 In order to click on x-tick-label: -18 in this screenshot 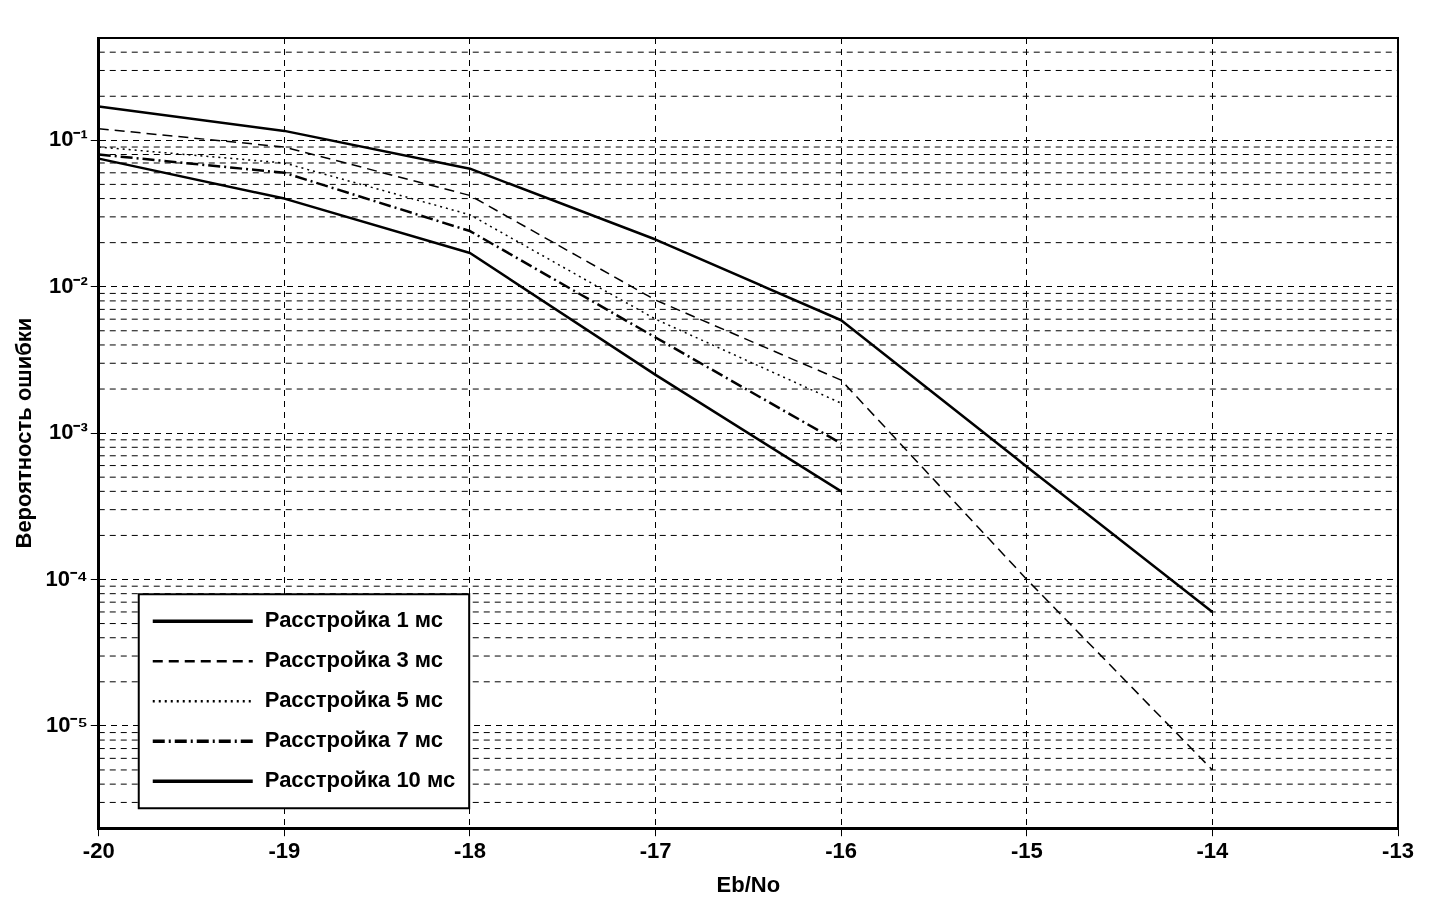, I will do `click(470, 851)`.